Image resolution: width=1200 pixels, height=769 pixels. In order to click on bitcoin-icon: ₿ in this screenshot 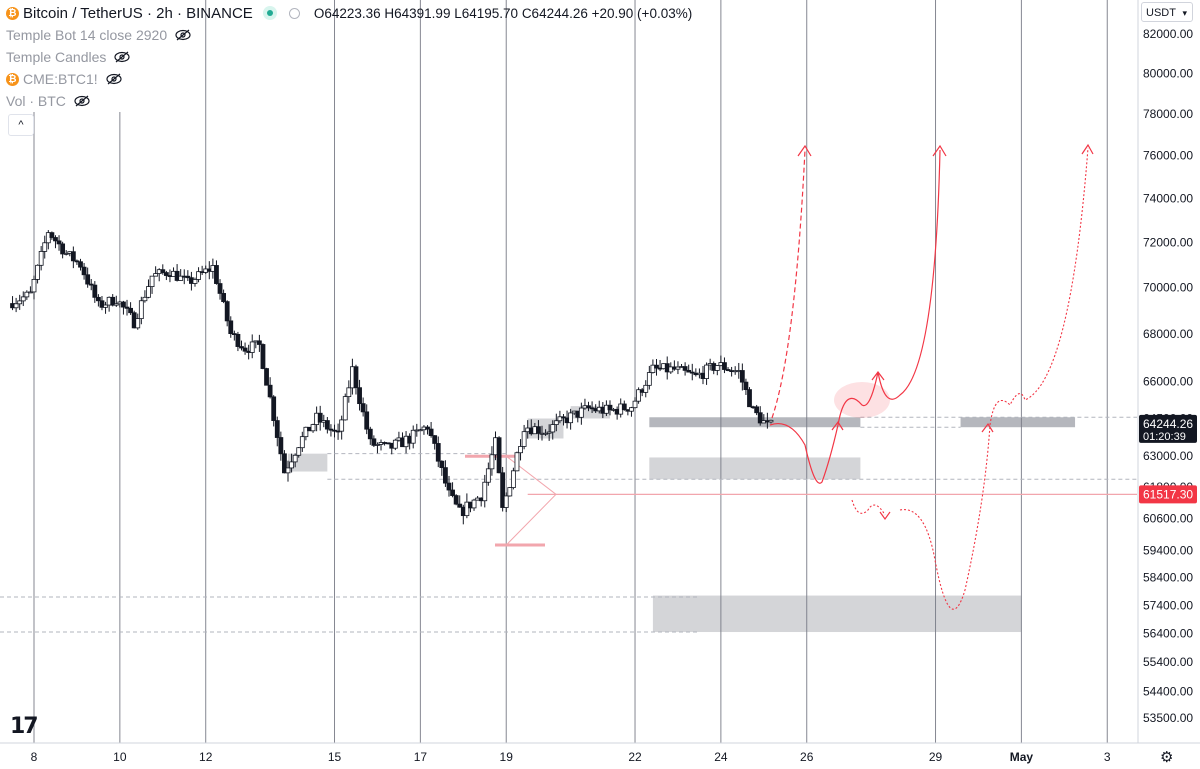, I will do `click(12, 13)`.